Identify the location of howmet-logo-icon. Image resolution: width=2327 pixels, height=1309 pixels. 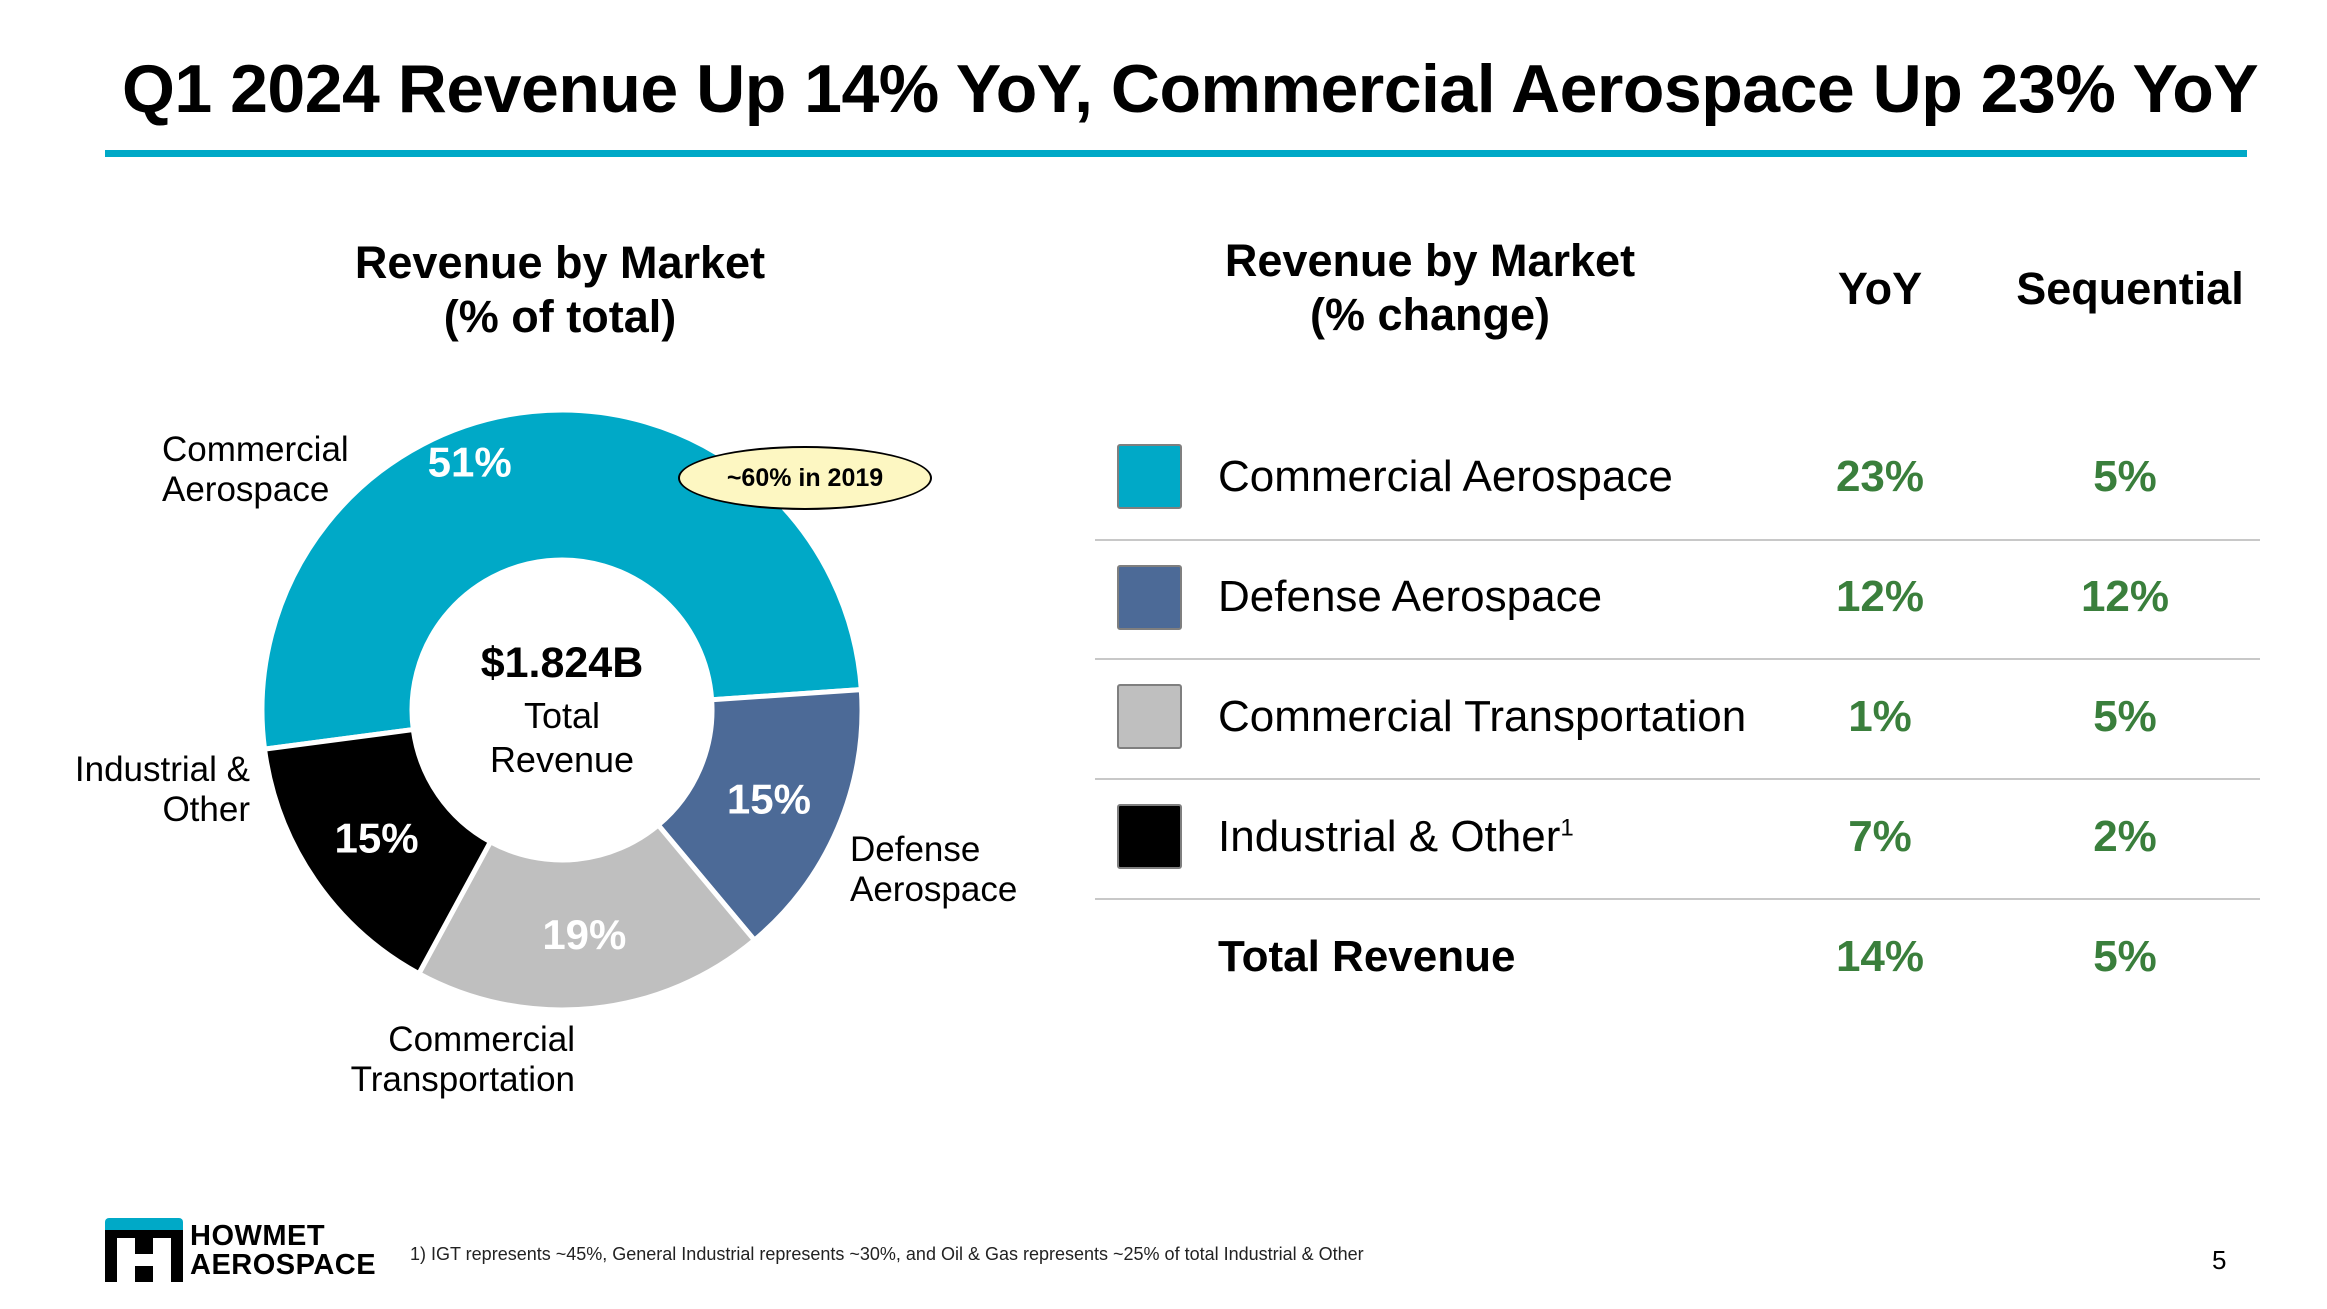
(144, 1250).